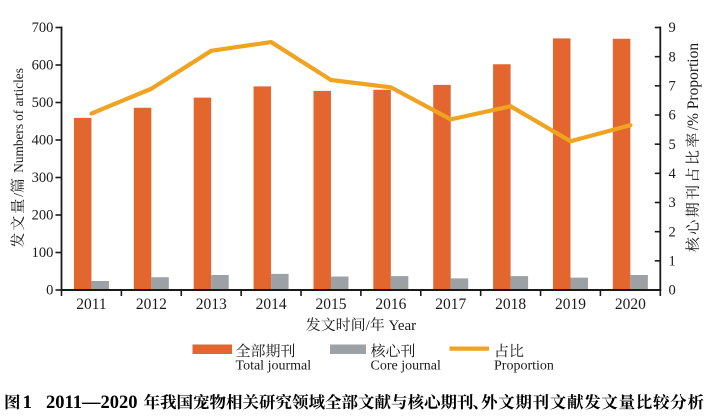 The height and width of the screenshot is (420, 712). I want to click on svg-text: 600, so click(43, 66).